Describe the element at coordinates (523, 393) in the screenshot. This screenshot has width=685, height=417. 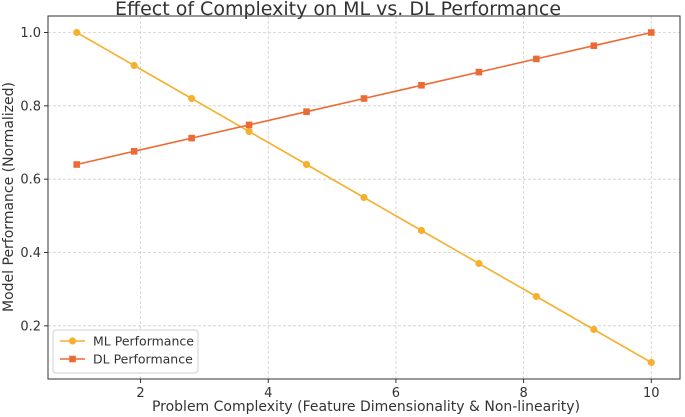
I see `x-tick-label: 8` at that location.